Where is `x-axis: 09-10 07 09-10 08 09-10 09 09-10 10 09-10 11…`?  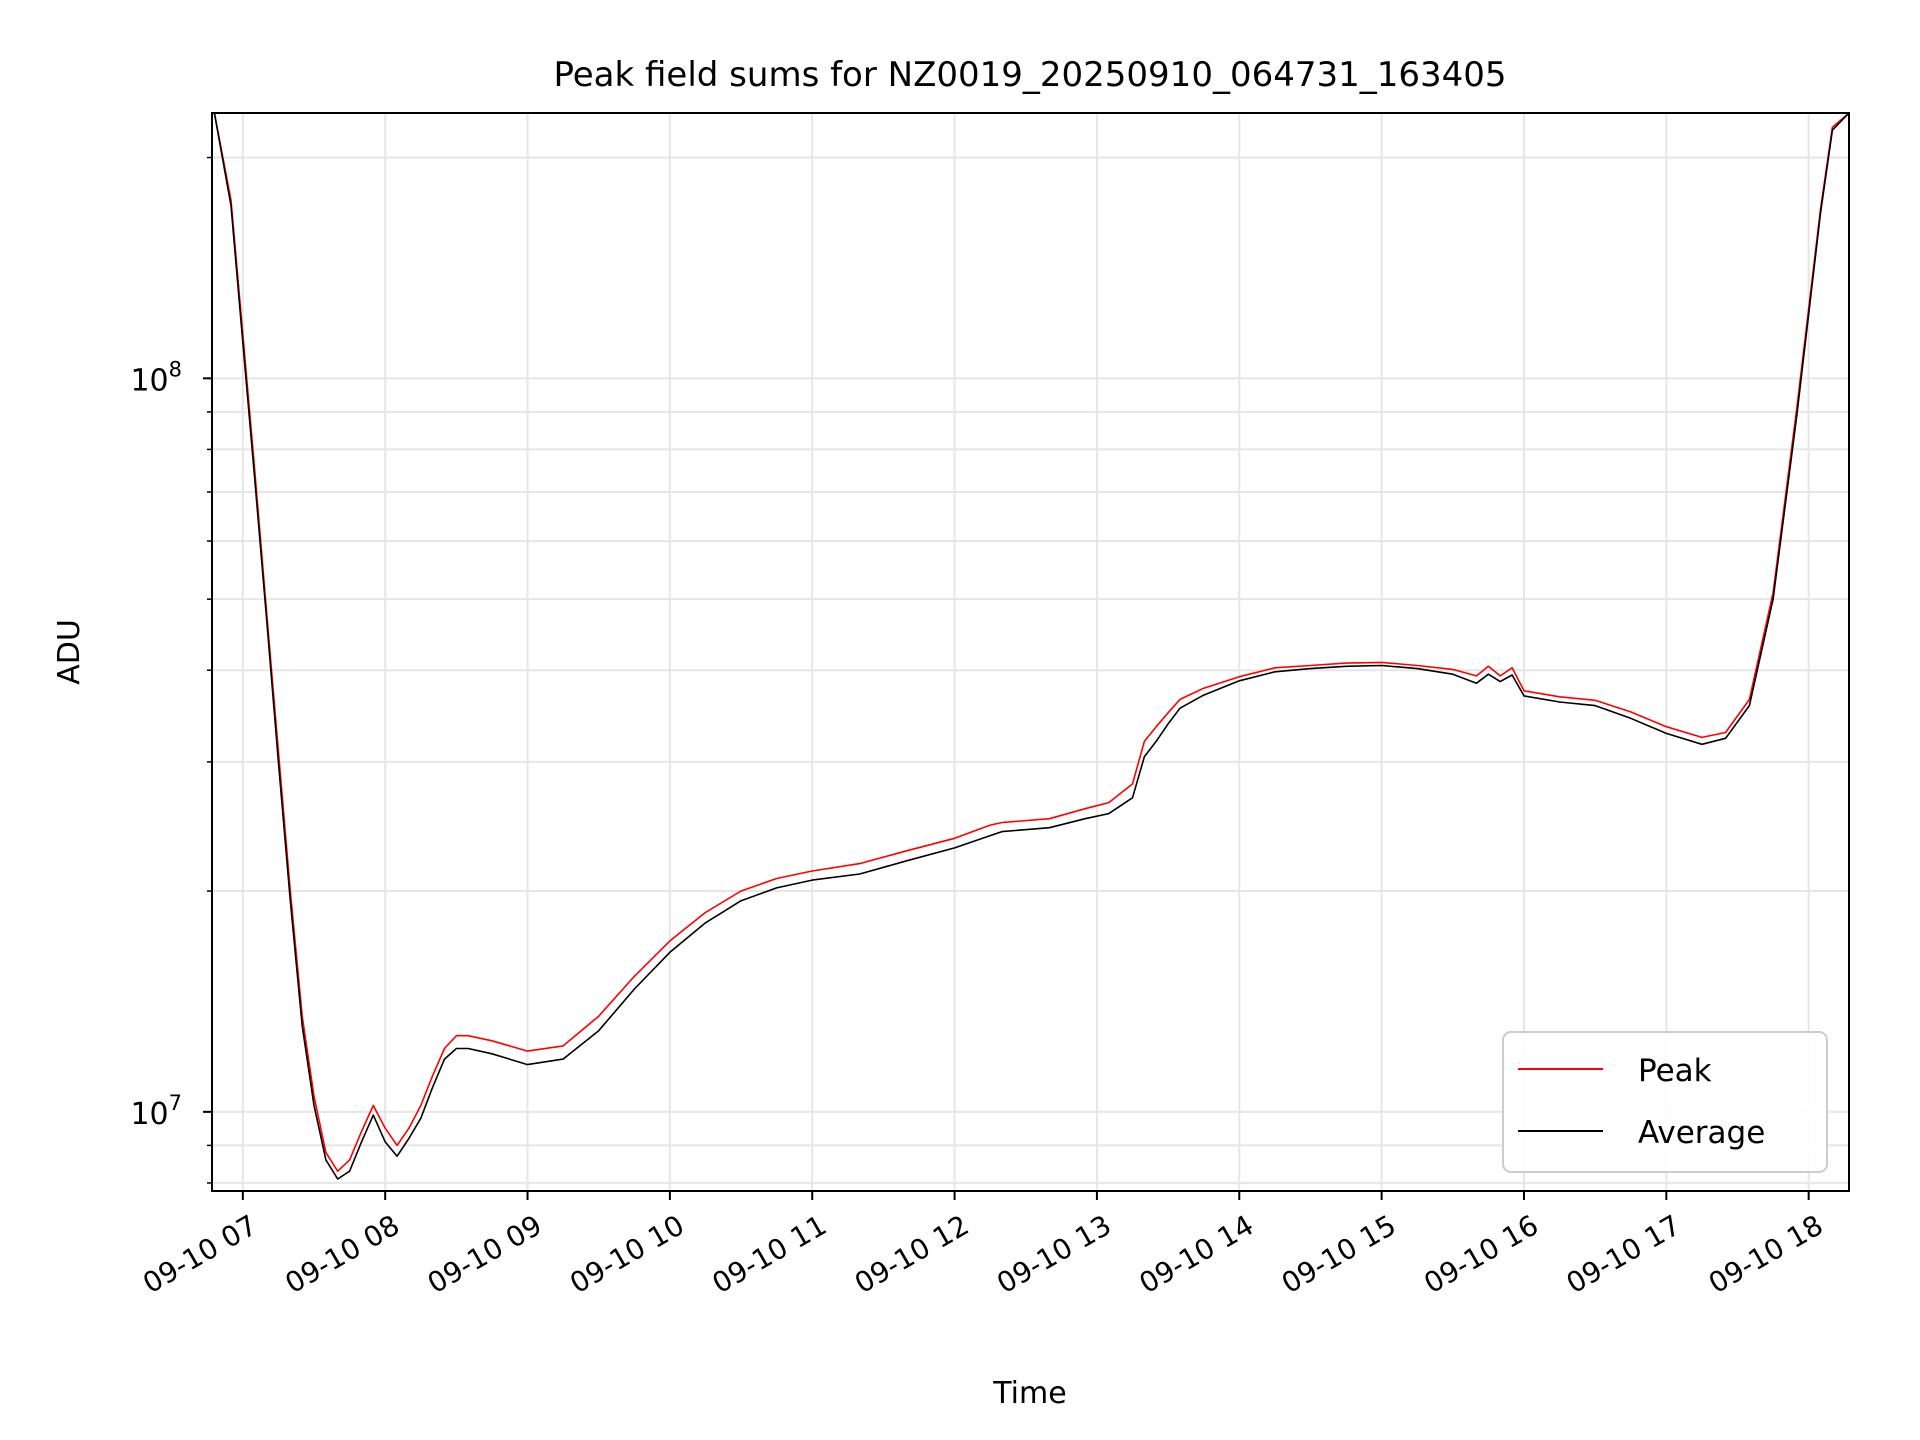
x-axis: 09-10 07 09-10 08 09-10 09 09-10 10 09-10 11… is located at coordinates (983, 1245).